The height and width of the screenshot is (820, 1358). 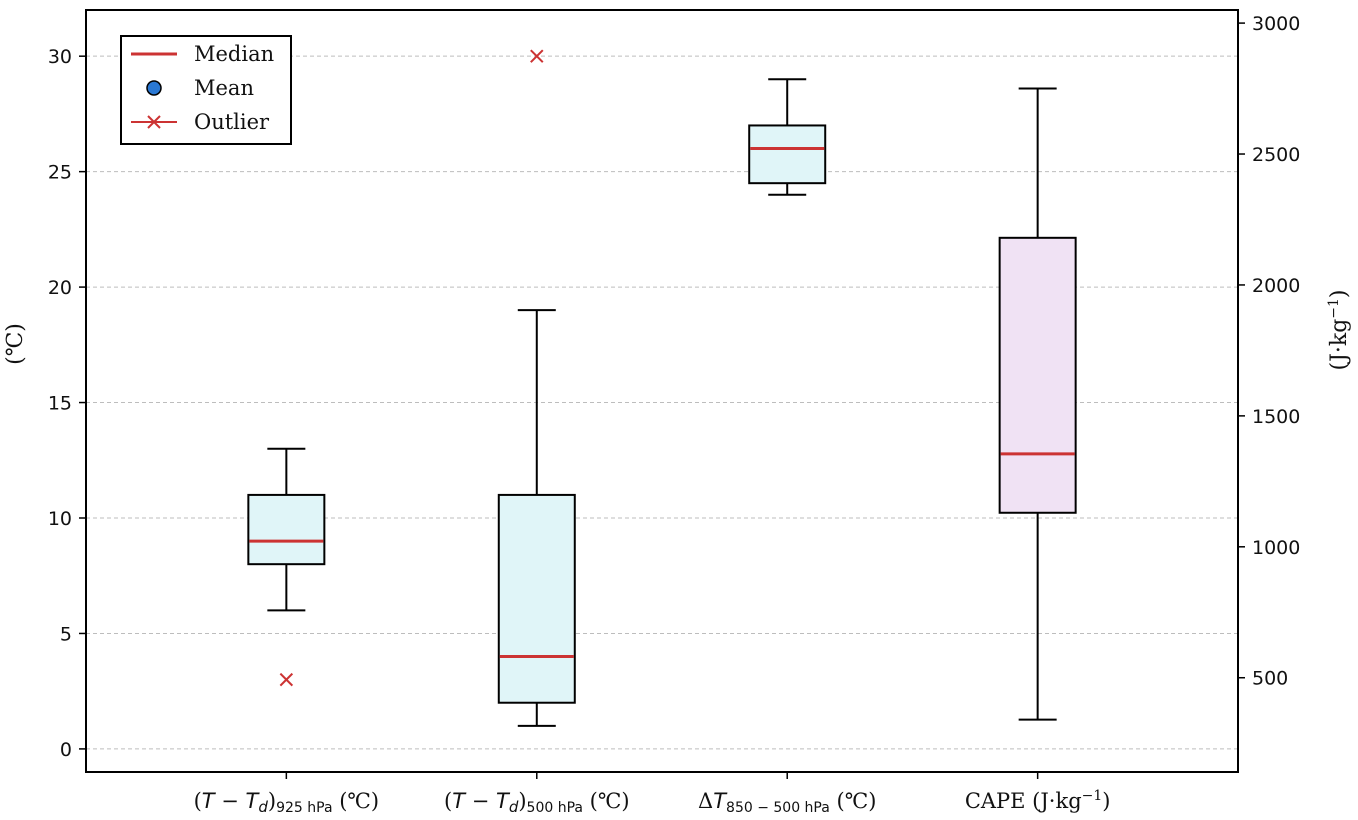 What do you see at coordinates (66, 634) in the screenshot?
I see `left-tick-label: 5` at bounding box center [66, 634].